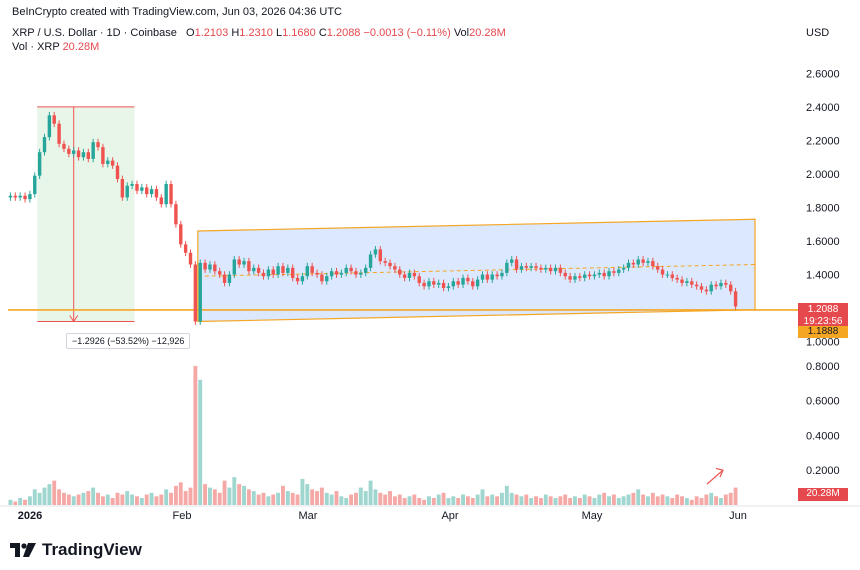 The width and height of the screenshot is (860, 570). I want to click on currency-label: USD, so click(818, 33).